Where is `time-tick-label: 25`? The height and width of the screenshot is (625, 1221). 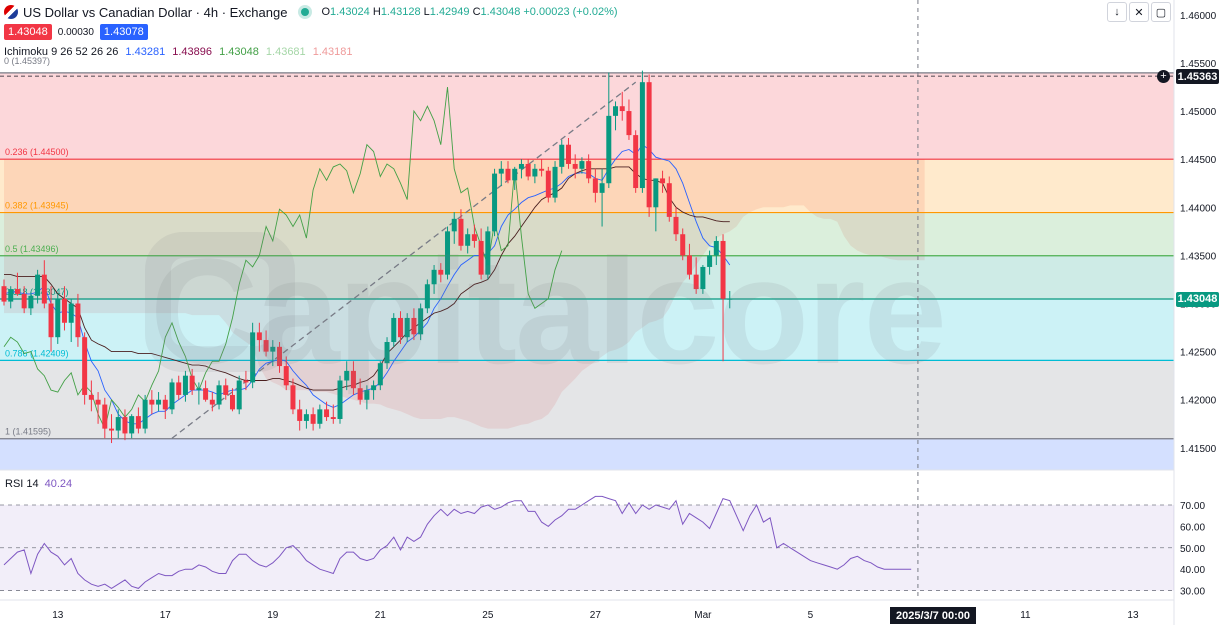
time-tick-label: 25 is located at coordinates (488, 615).